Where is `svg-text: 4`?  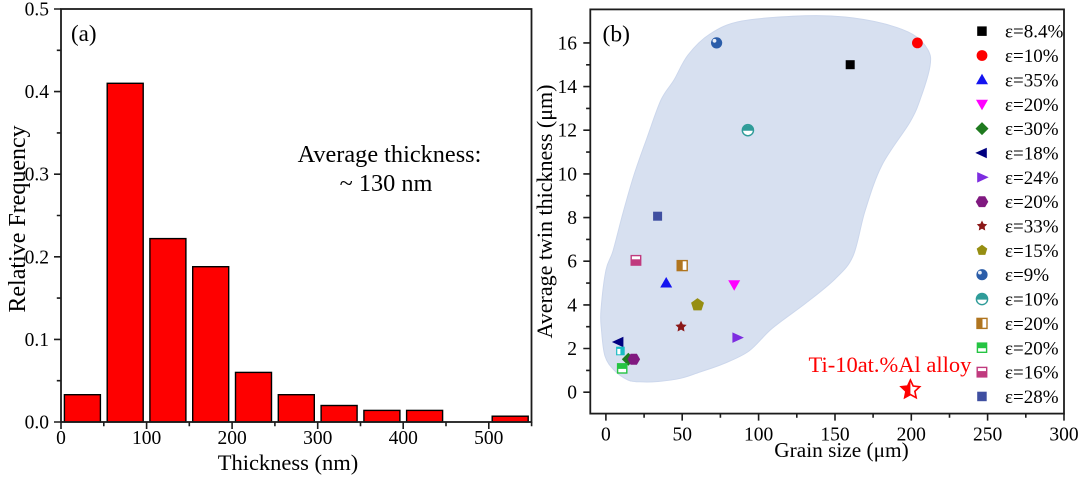
svg-text: 4 is located at coordinates (572, 305).